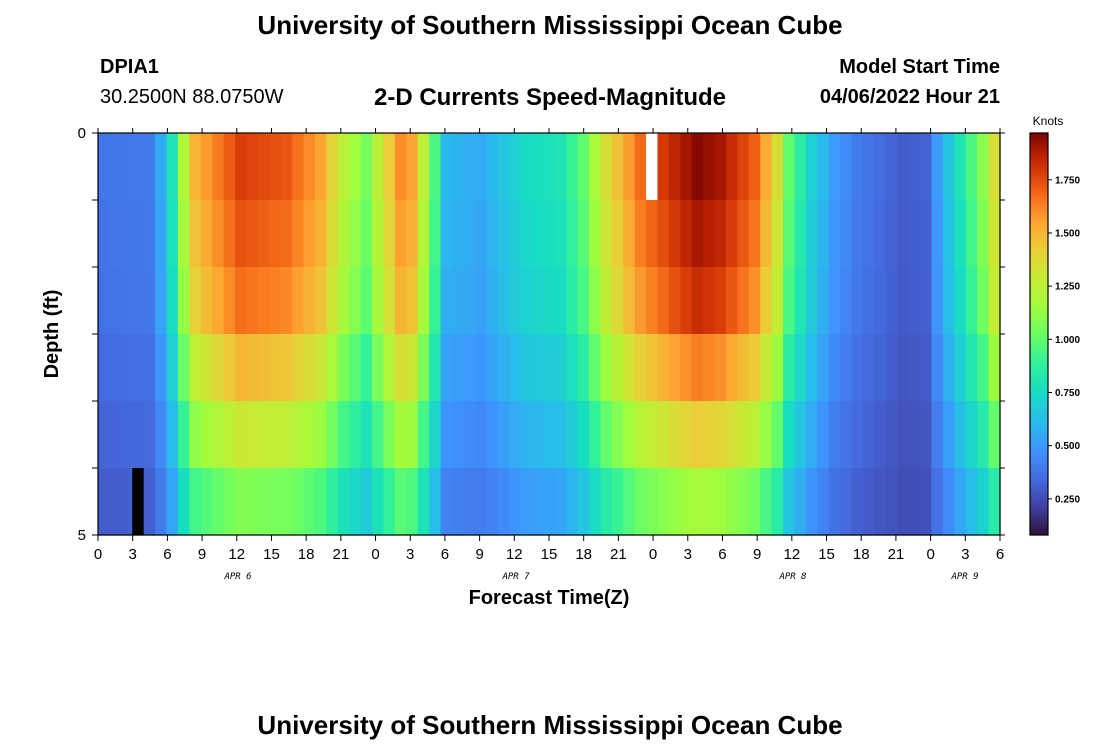  Describe the element at coordinates (861, 554) in the screenshot. I see `x-tick-label: 18` at that location.